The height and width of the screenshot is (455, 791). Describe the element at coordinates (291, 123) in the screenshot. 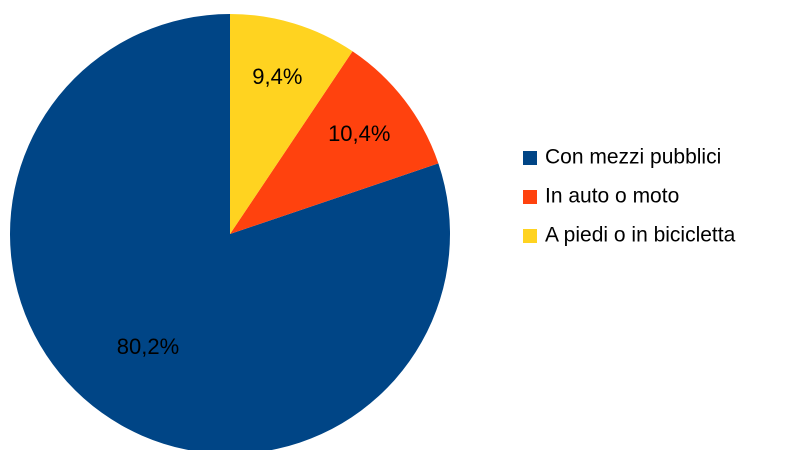

I see `pie-slice-a-piedi-o-in-bicicletta` at that location.